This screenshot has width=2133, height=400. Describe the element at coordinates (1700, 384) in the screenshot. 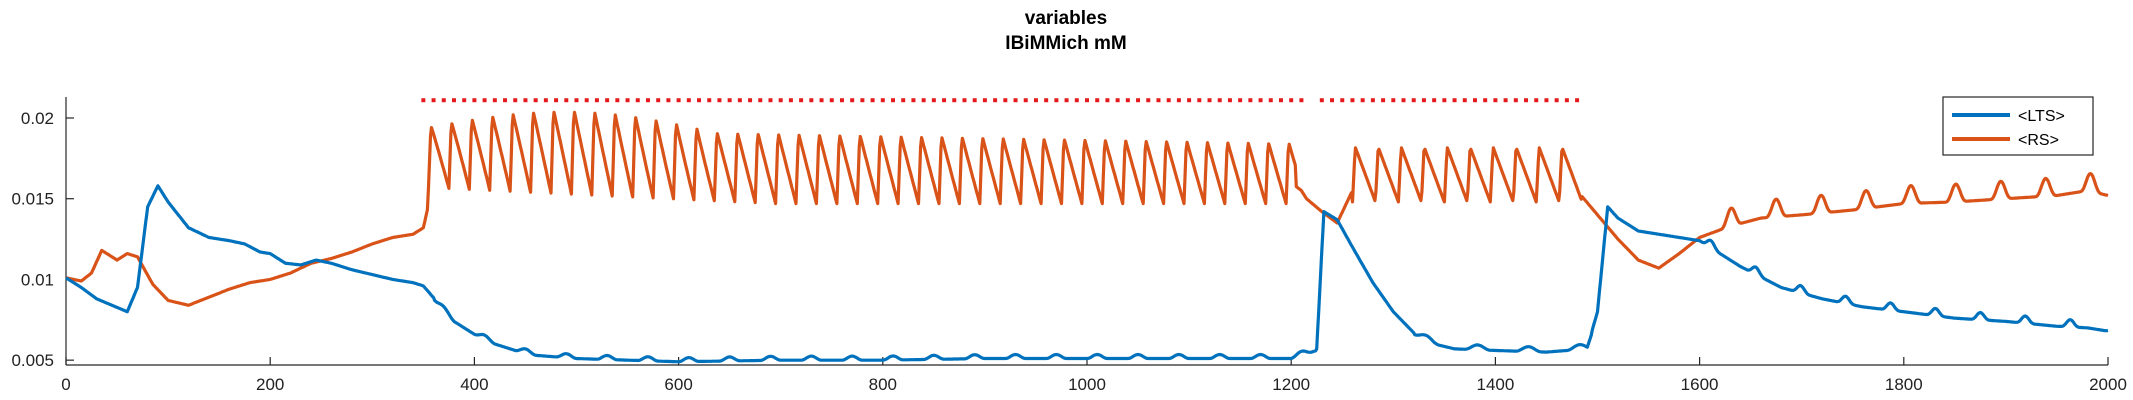

I see `x-tick-label: 1600` at that location.